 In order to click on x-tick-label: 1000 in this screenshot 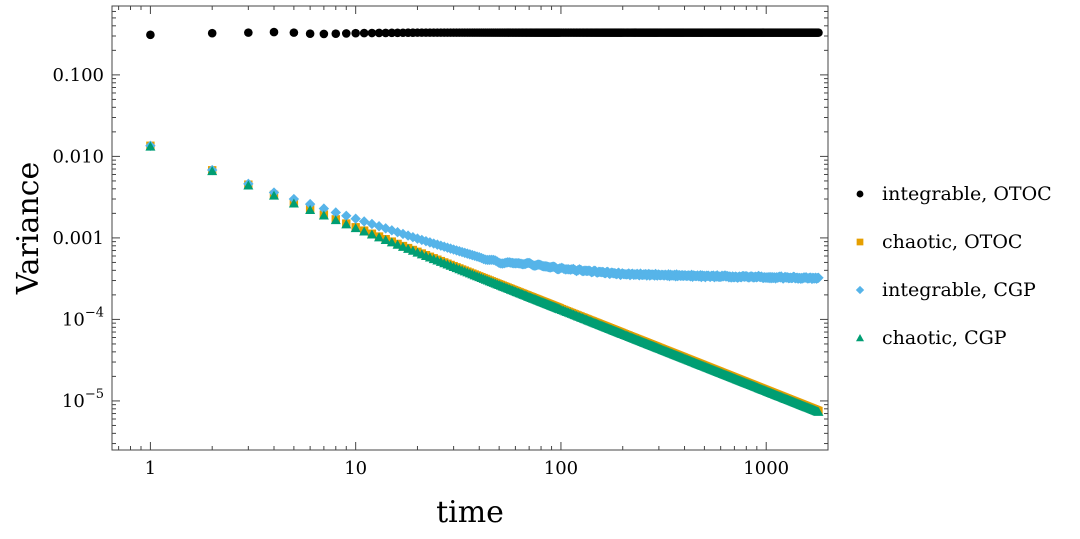, I will do `click(766, 468)`.